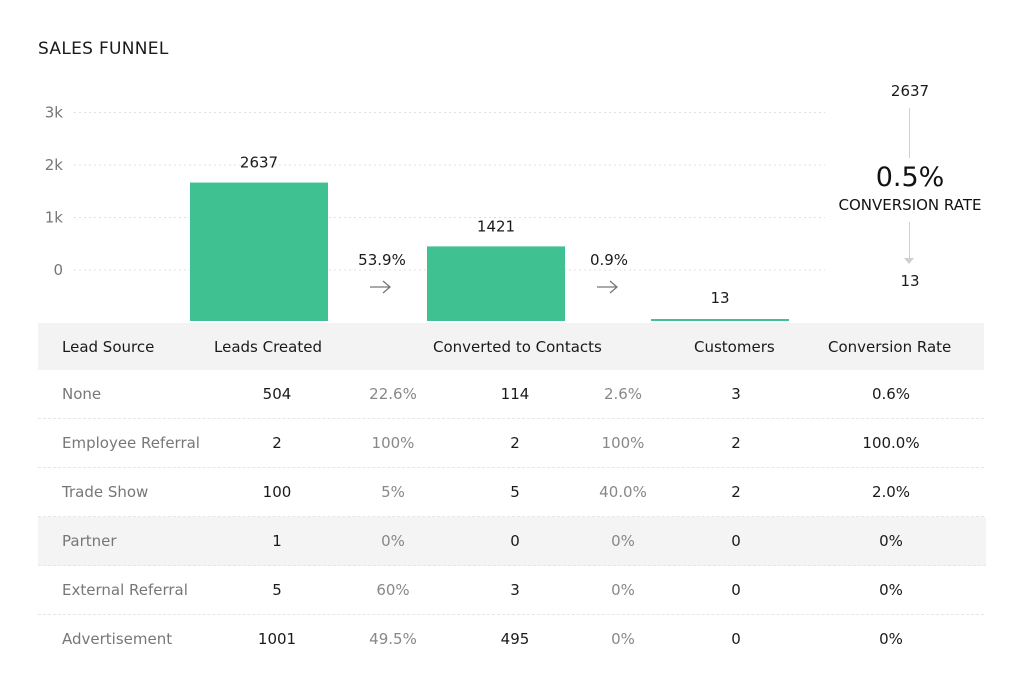 Image resolution: width=1024 pixels, height=683 pixels. Describe the element at coordinates (393, 590) in the screenshot. I see `cell-leads-percent: 60%` at that location.